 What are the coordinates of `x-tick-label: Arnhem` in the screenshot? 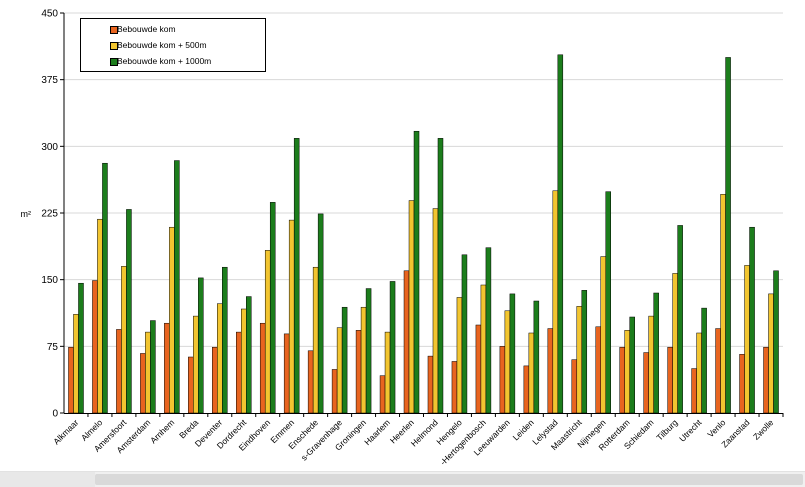 It's located at (162, 431).